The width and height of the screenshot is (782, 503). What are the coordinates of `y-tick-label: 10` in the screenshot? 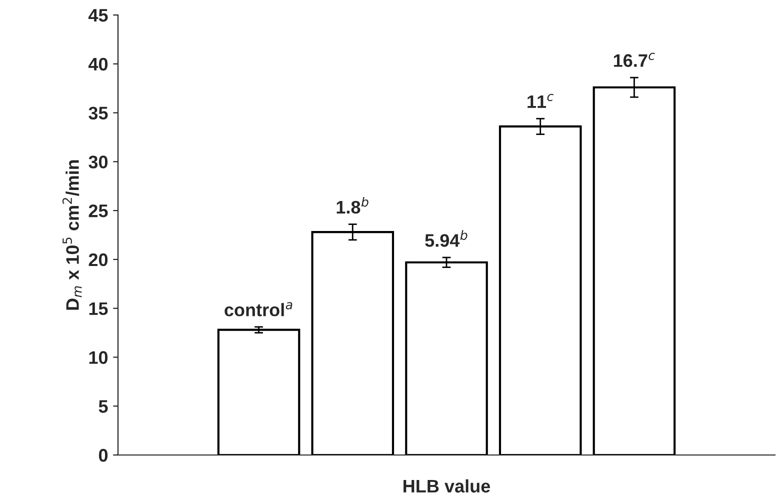 It's located at (98, 357).